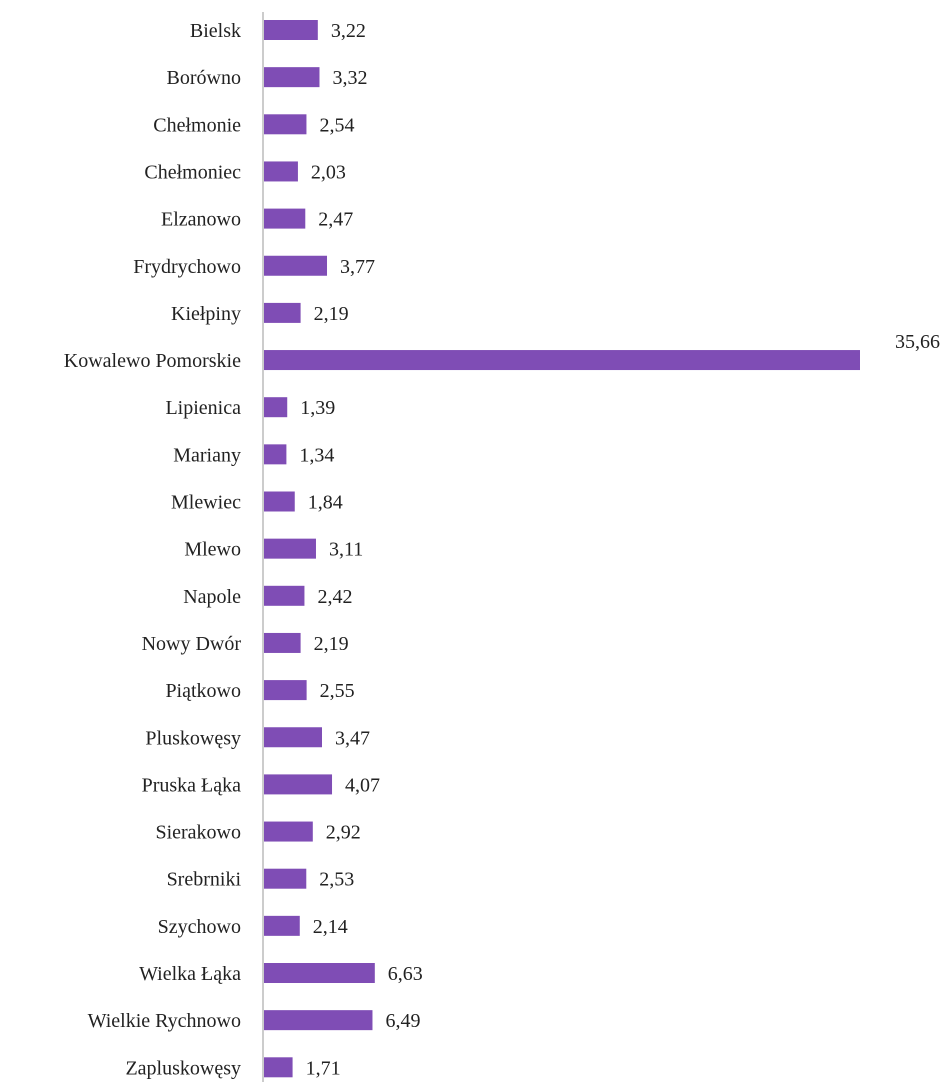 The height and width of the screenshot is (1082, 944). Describe the element at coordinates (203, 691) in the screenshot. I see `category-label: Piątkowo` at that location.